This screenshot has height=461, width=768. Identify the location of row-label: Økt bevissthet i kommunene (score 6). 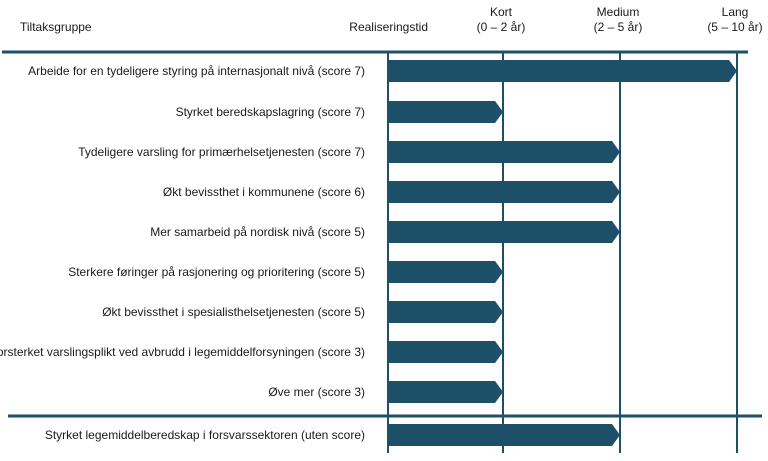
(264, 192).